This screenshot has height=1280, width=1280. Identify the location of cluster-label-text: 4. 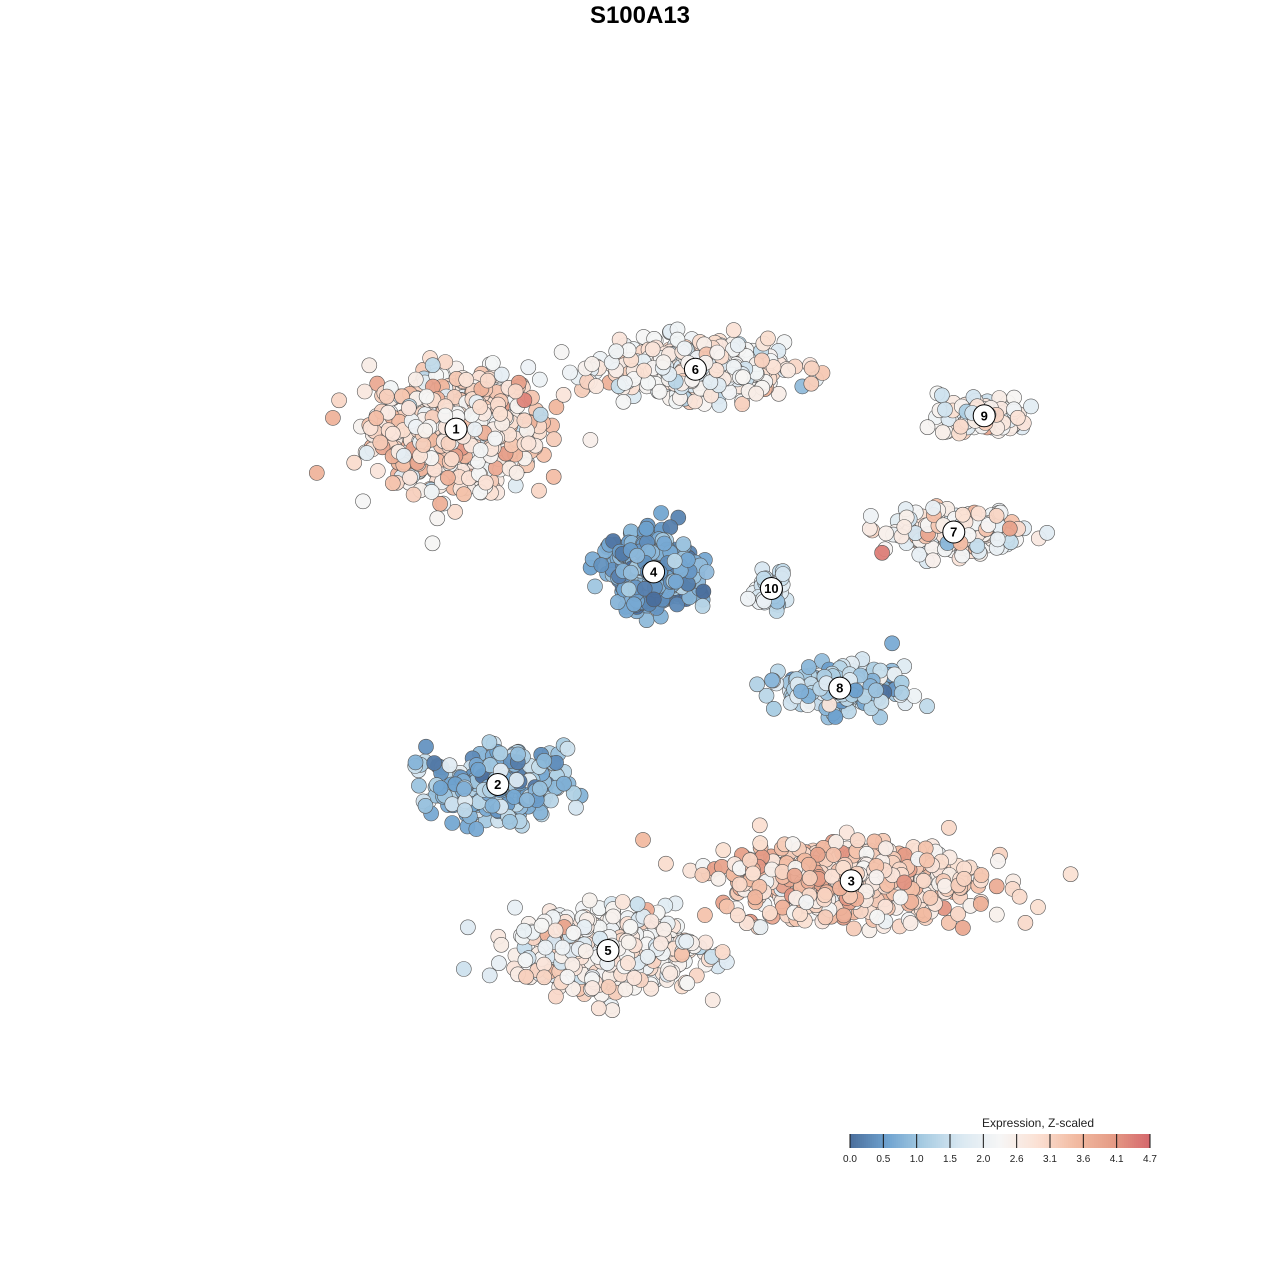
(654, 571).